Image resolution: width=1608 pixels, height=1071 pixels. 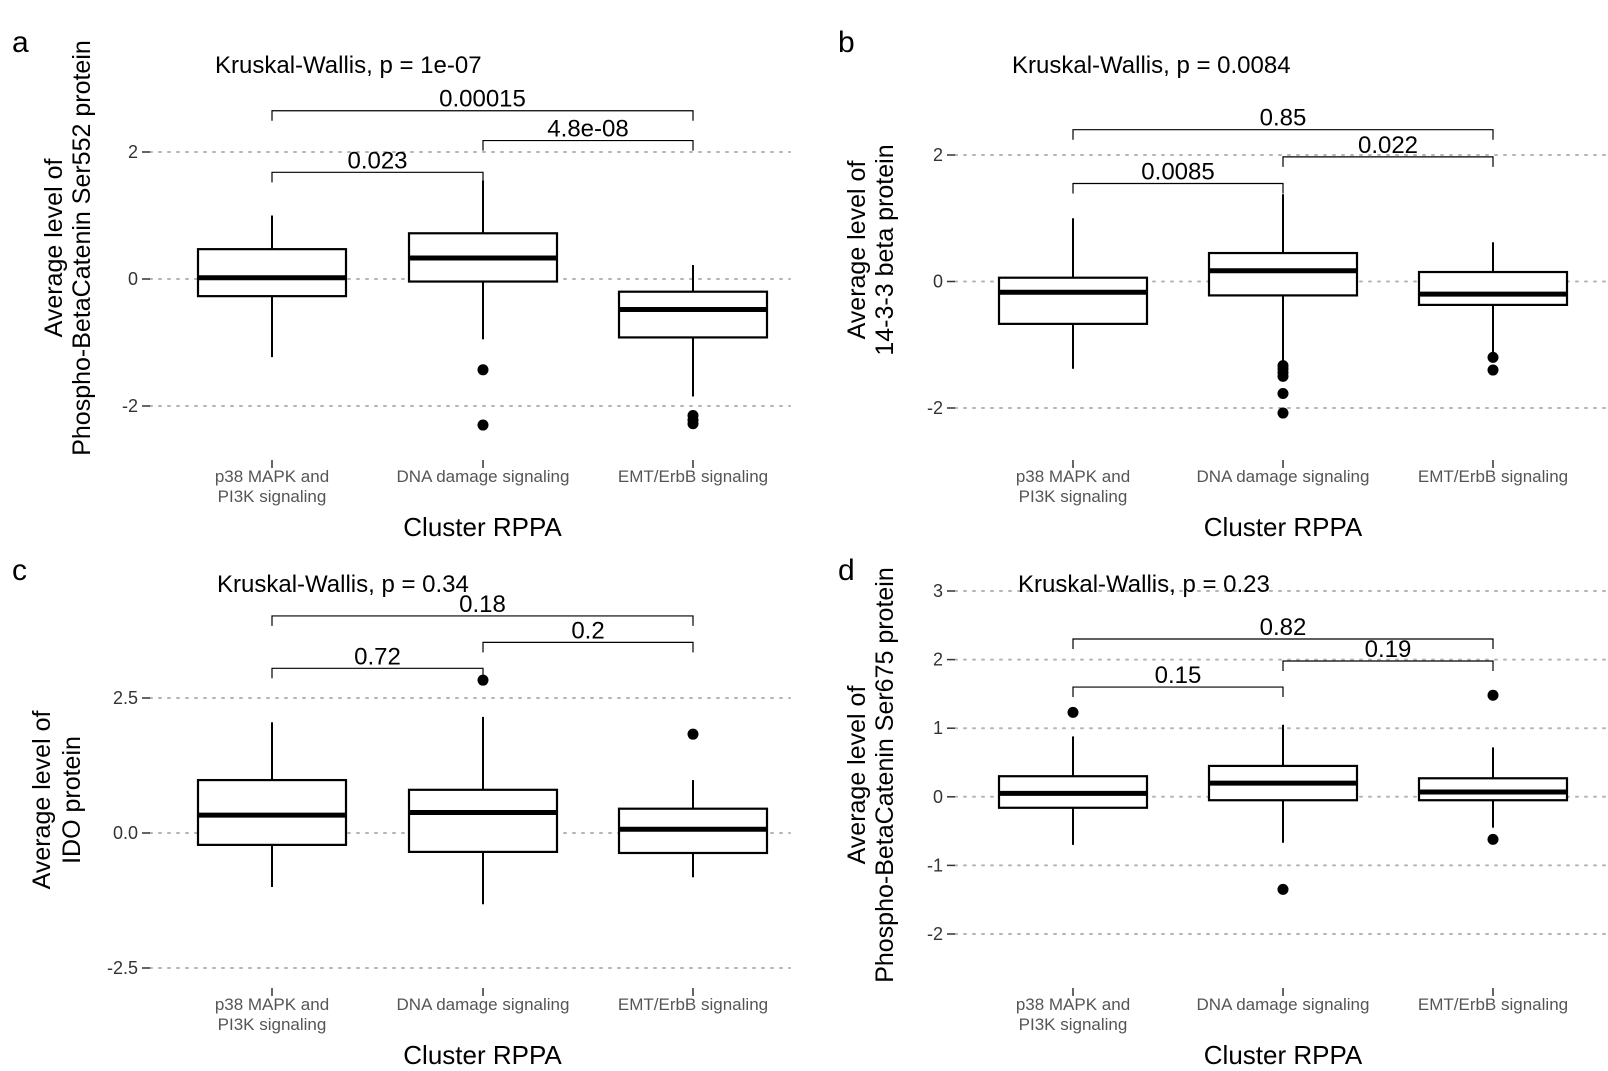 What do you see at coordinates (482, 103) in the screenshot?
I see `comparison-bracket: 0.00015` at bounding box center [482, 103].